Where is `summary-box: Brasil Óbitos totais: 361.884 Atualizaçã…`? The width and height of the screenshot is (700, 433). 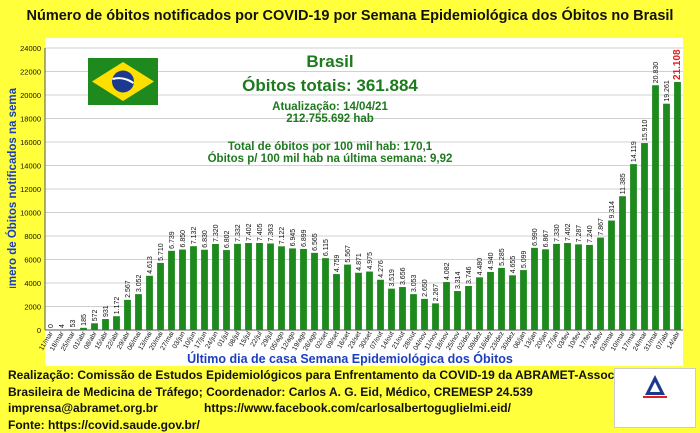
summary-box: Brasil Óbitos totais: 361.884 Atualizaçã… is located at coordinates (330, 108).